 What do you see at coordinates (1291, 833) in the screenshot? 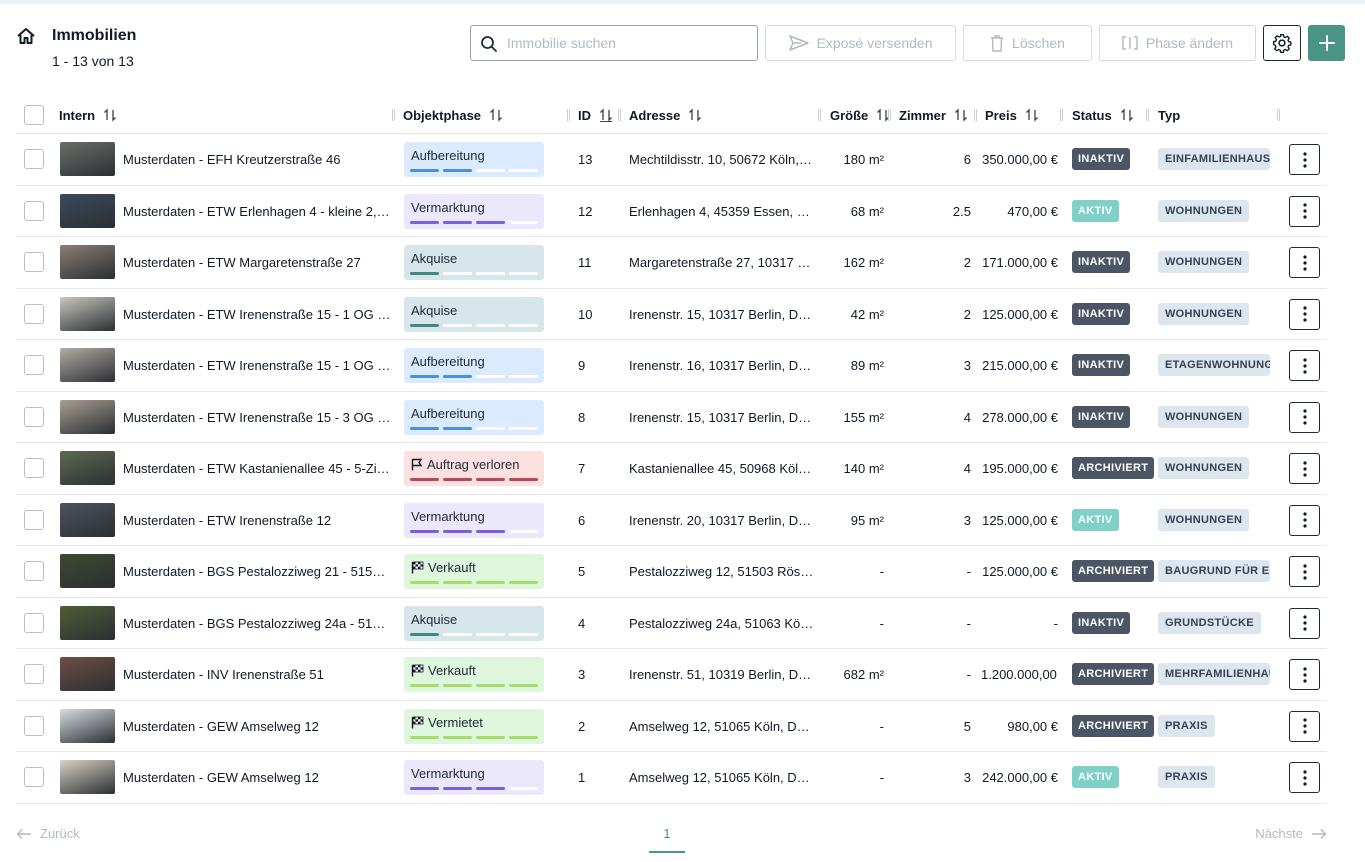
I see `next-page-button: Nächste` at bounding box center [1291, 833].